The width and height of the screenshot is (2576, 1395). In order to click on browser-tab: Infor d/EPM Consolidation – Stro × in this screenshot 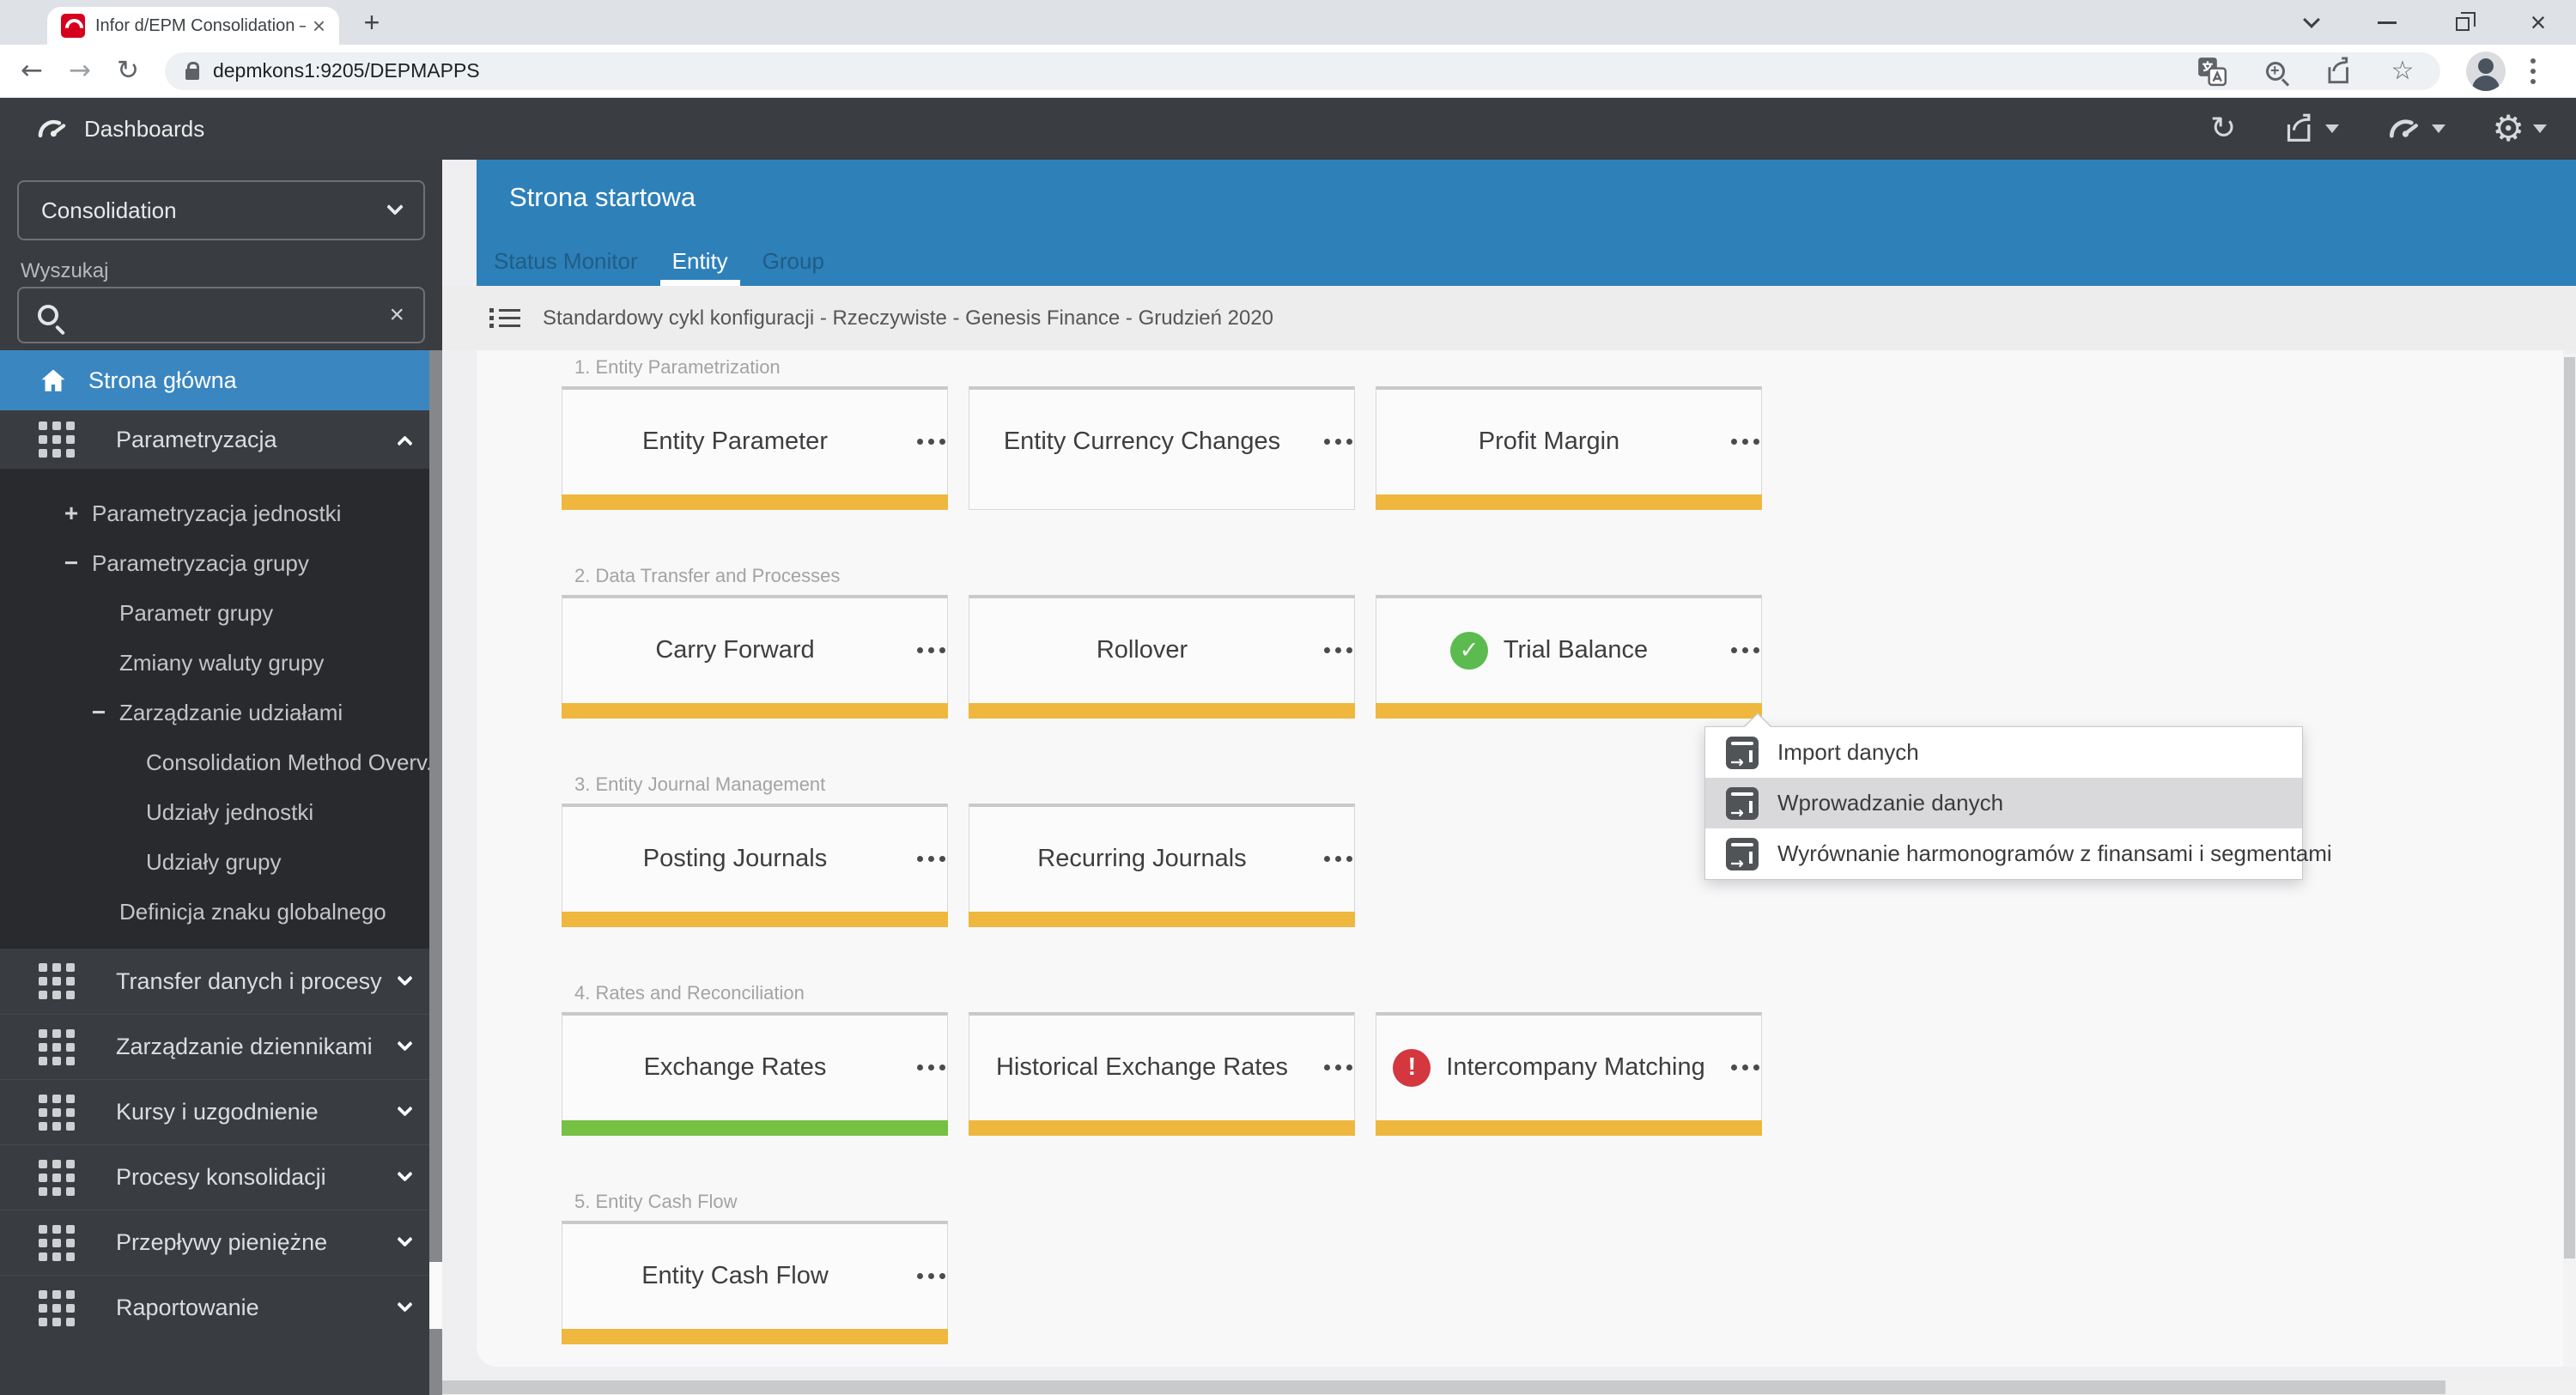, I will do `click(193, 26)`.